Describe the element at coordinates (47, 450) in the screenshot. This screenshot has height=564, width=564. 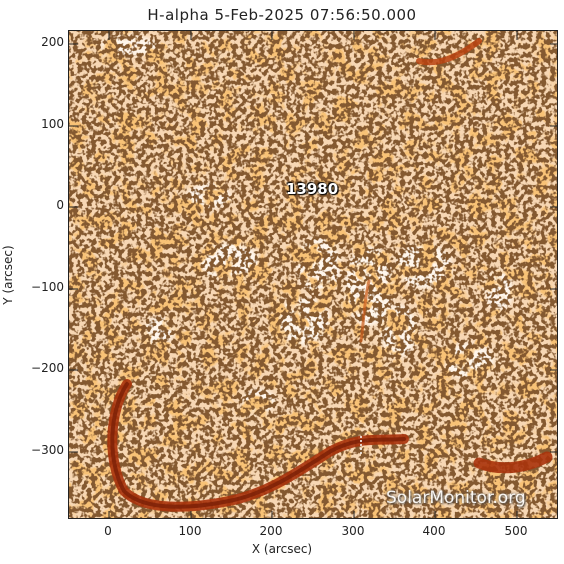
I see `y-tick-label: −300` at that location.